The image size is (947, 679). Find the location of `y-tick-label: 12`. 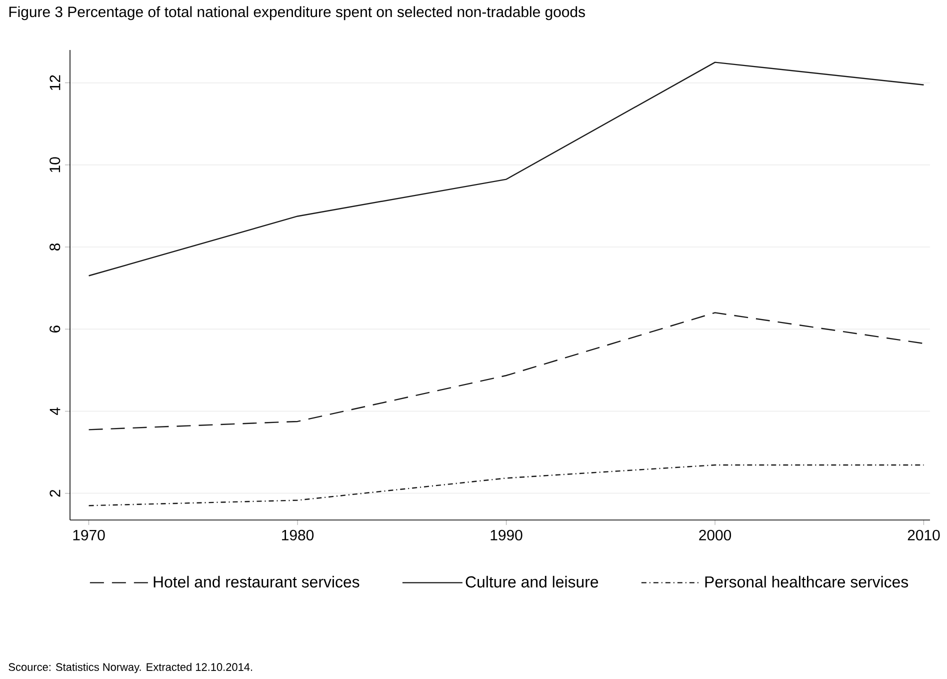

y-tick-label: 12 is located at coordinates (55, 82).